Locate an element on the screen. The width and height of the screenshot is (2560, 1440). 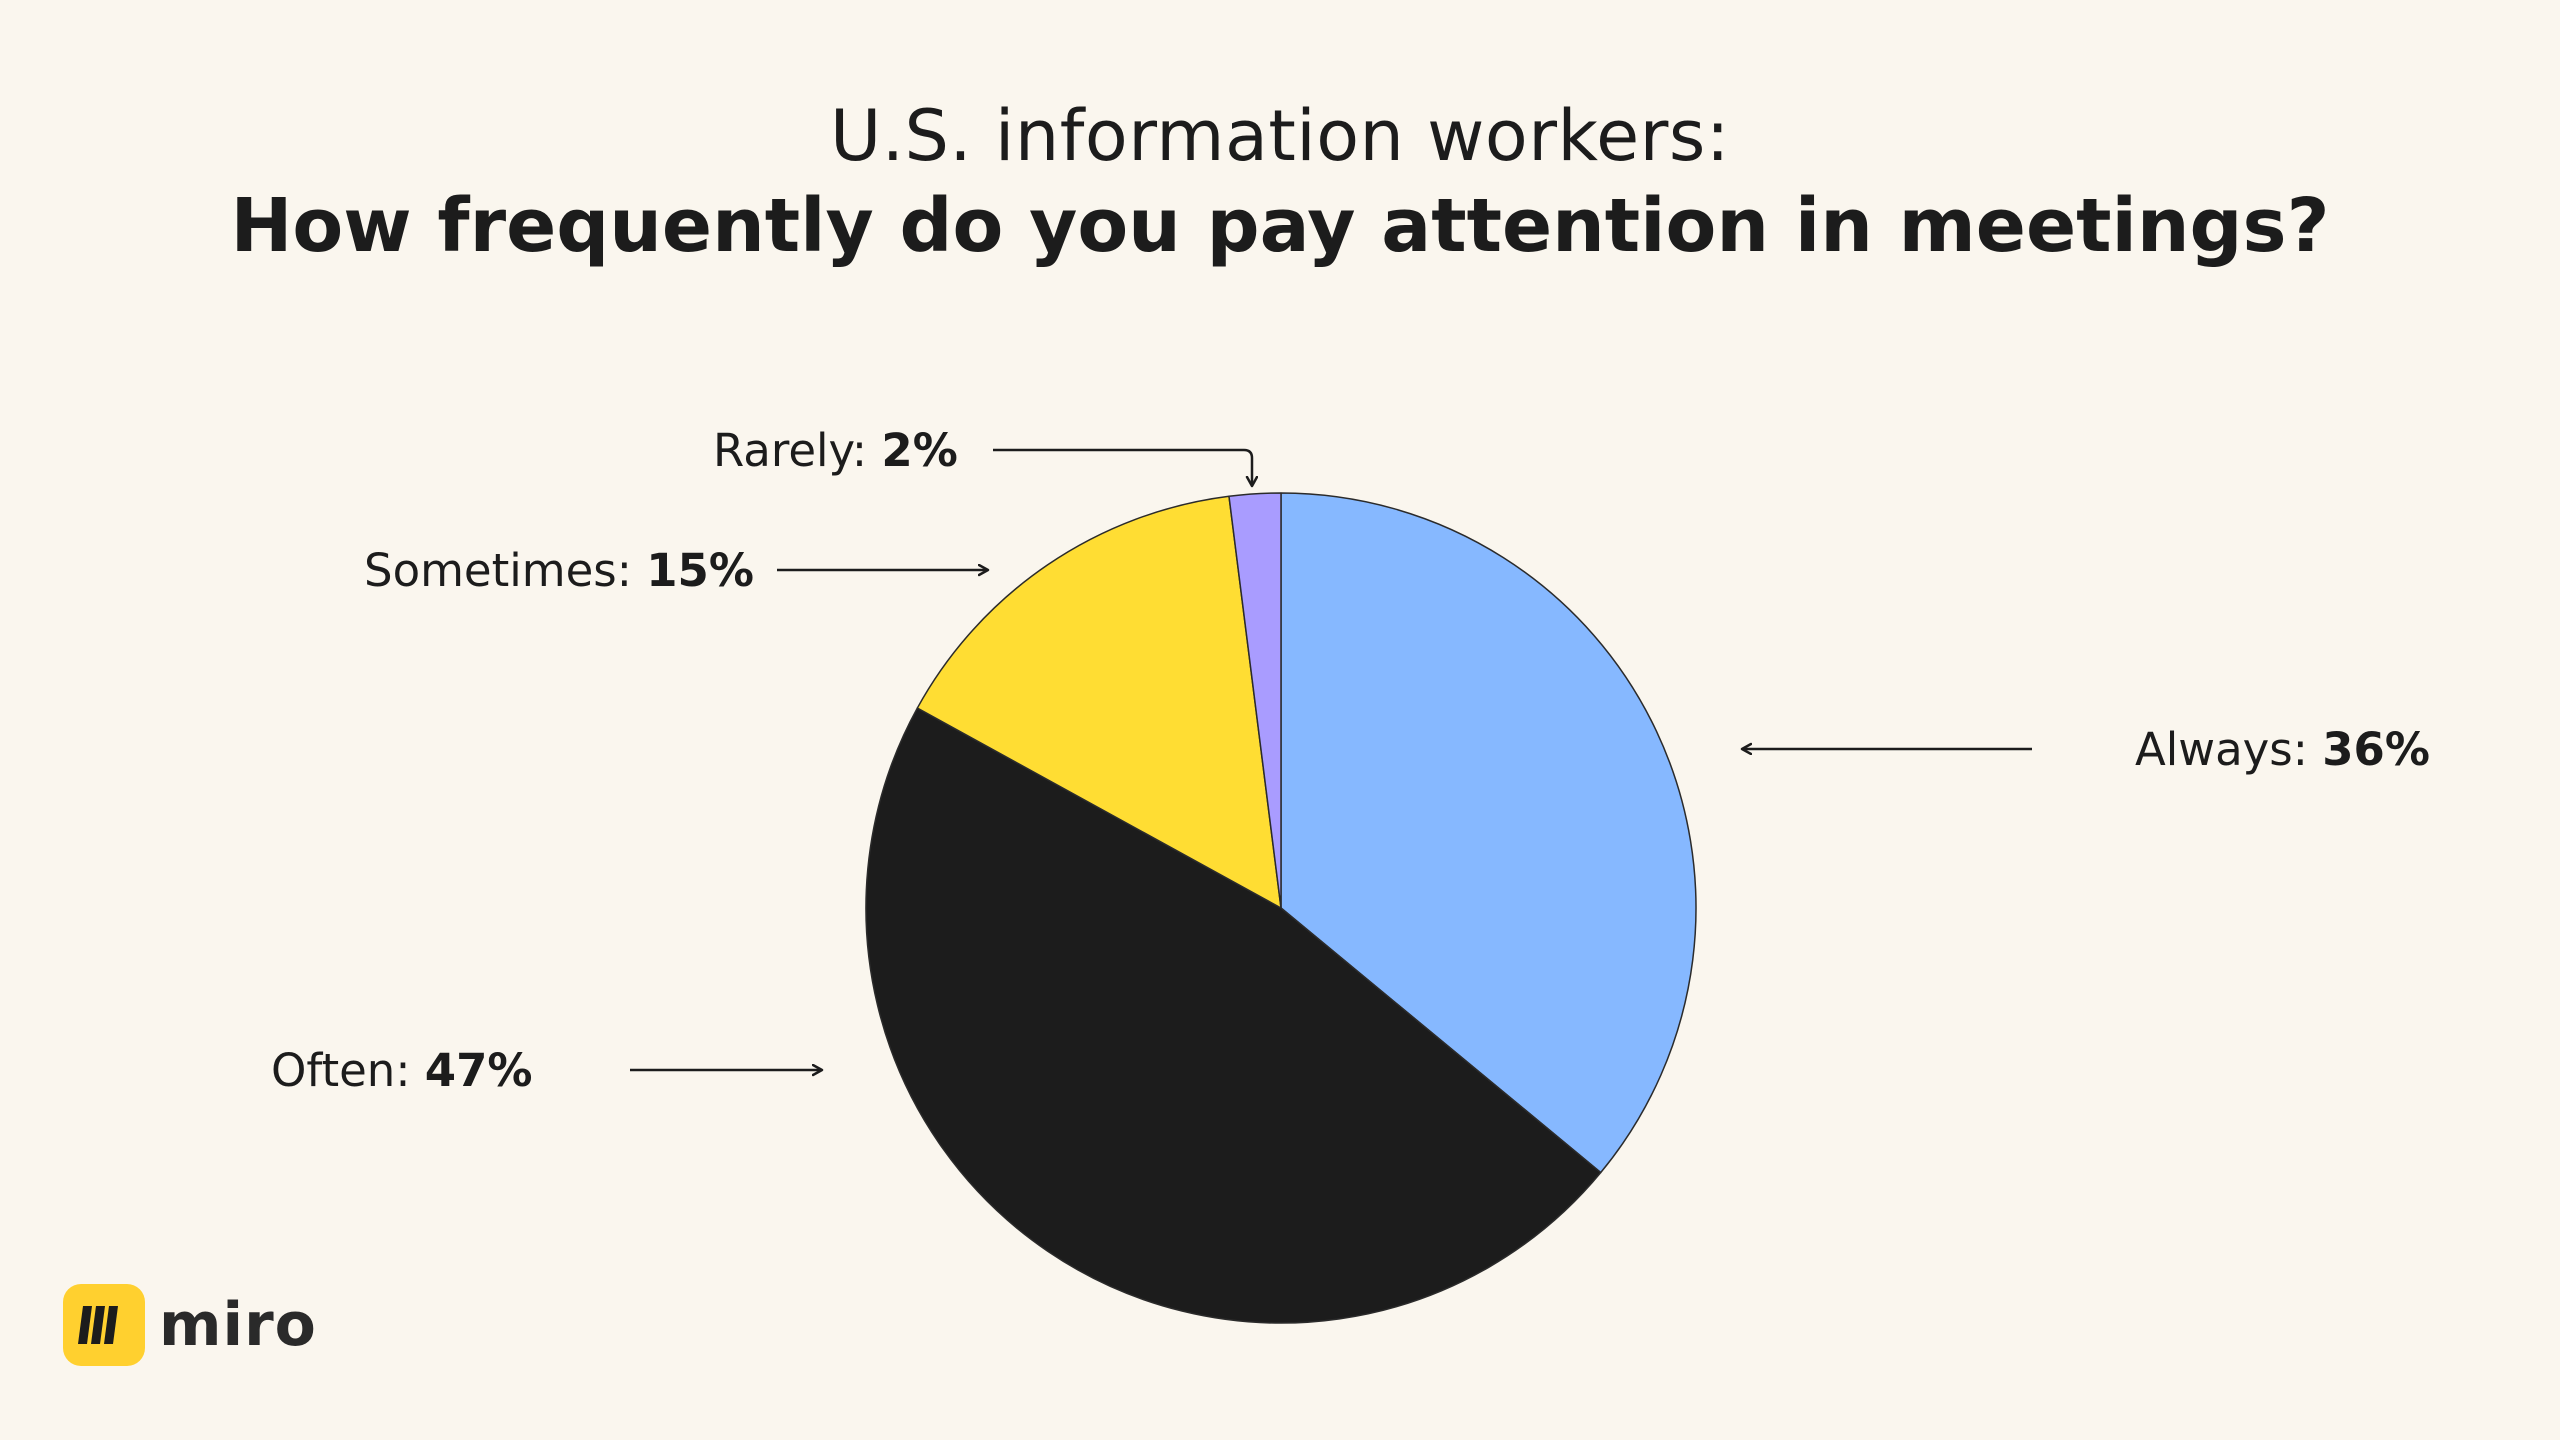
miro-logo-icon is located at coordinates (104, 1325).